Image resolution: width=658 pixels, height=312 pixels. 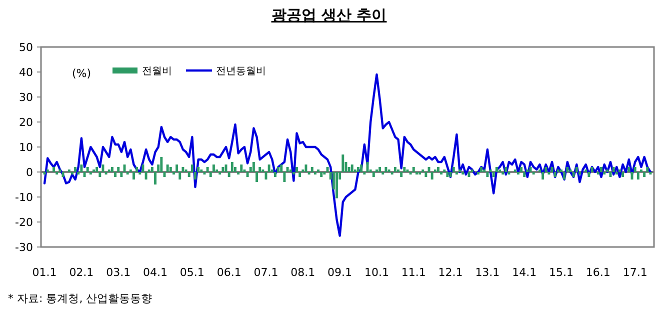 What do you see at coordinates (24, 247) in the screenshot?
I see `y-tick-label: -30` at bounding box center [24, 247].